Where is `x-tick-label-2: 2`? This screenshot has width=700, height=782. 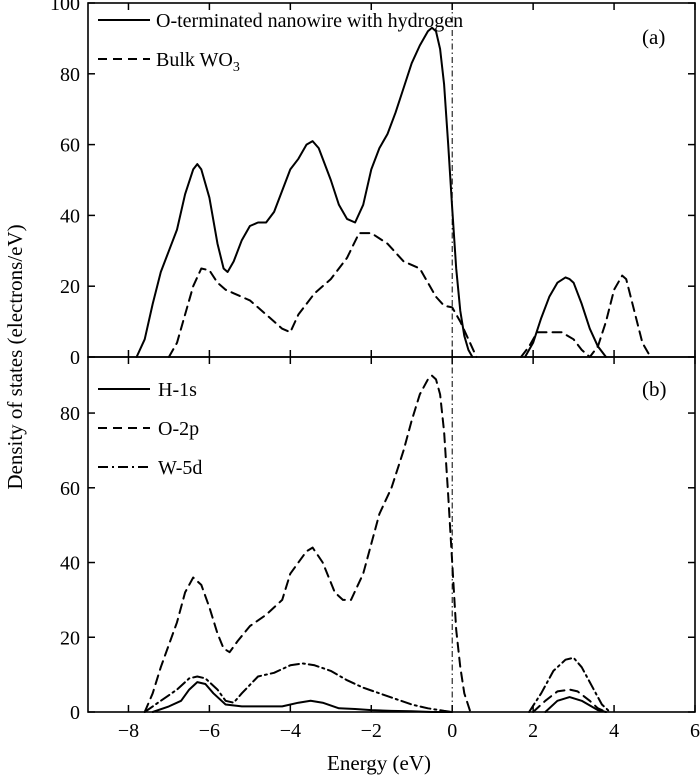
x-tick-label-2: 2 is located at coordinates (533, 731).